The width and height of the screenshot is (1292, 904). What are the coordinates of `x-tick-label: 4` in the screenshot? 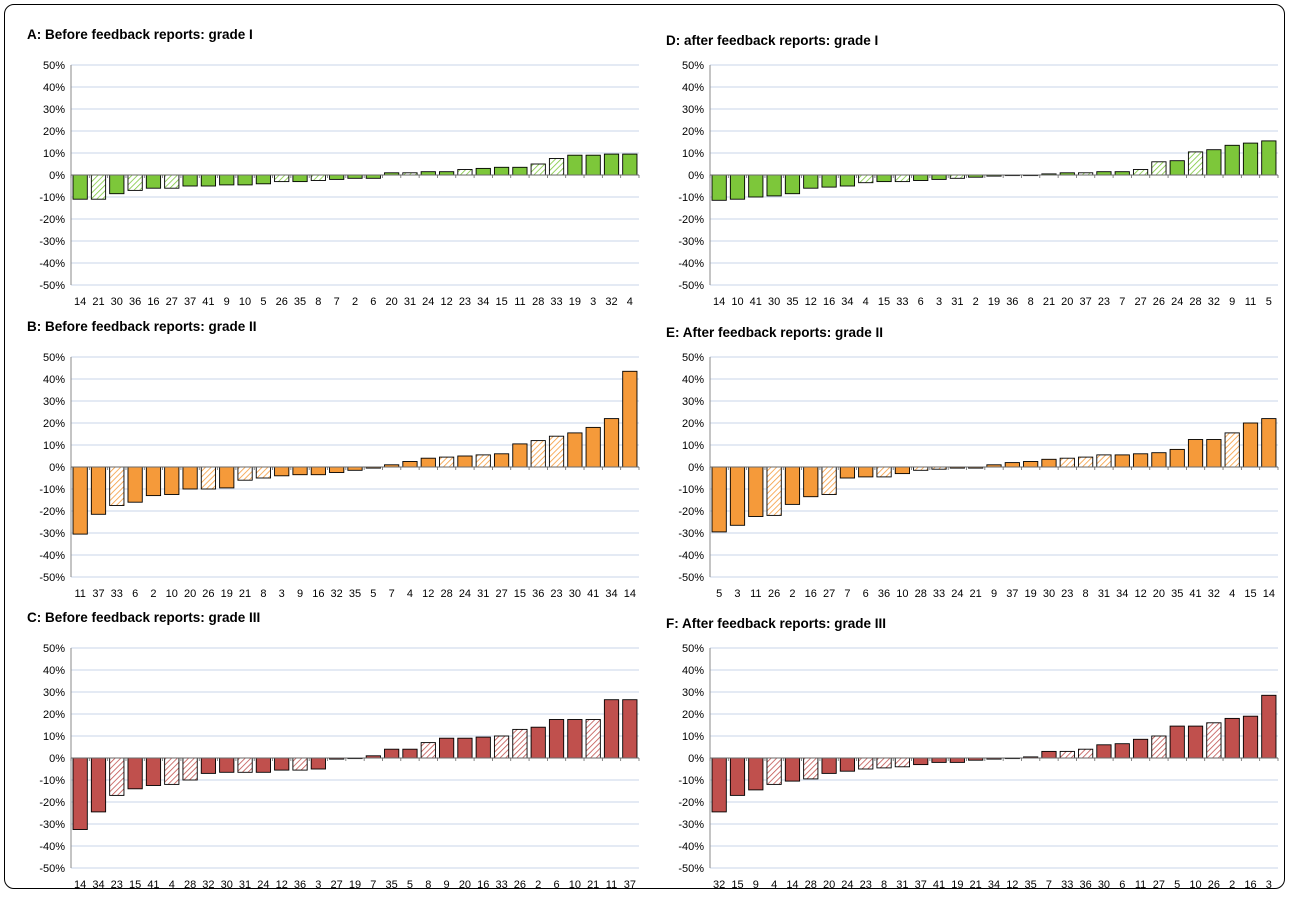 It's located at (1232, 594).